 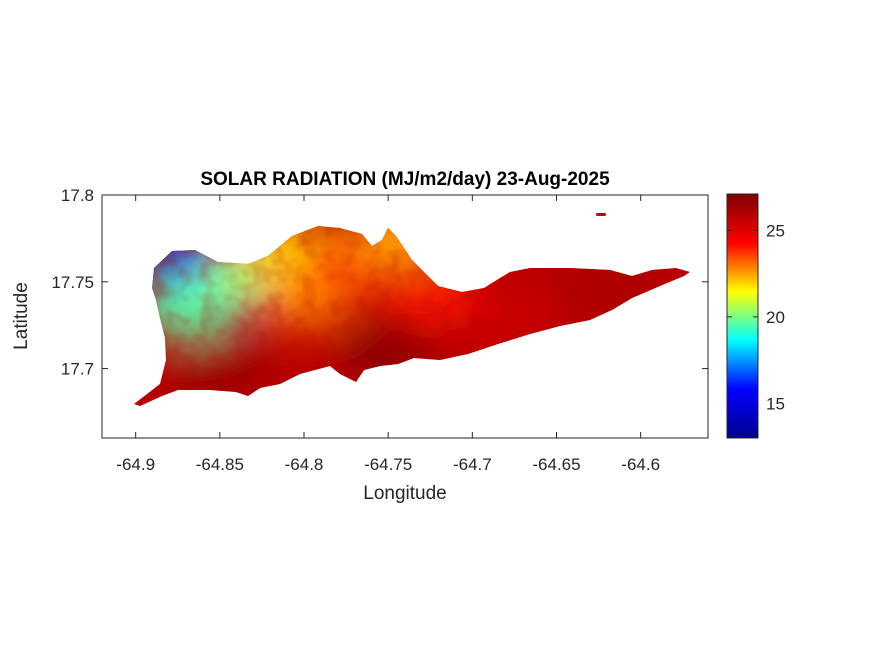 What do you see at coordinates (775, 230) in the screenshot?
I see `colorbar-tick-label: 25` at bounding box center [775, 230].